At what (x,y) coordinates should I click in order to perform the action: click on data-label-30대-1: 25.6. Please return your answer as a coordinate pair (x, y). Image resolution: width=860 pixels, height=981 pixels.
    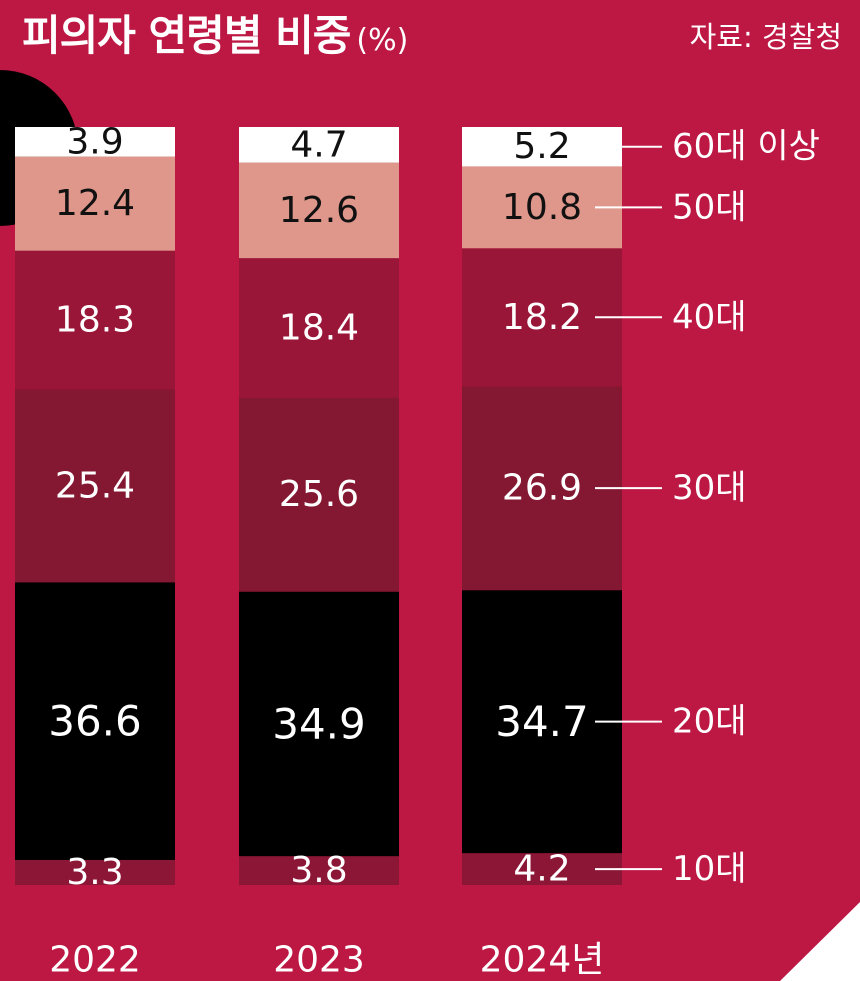
    Looking at the image, I should click on (319, 494).